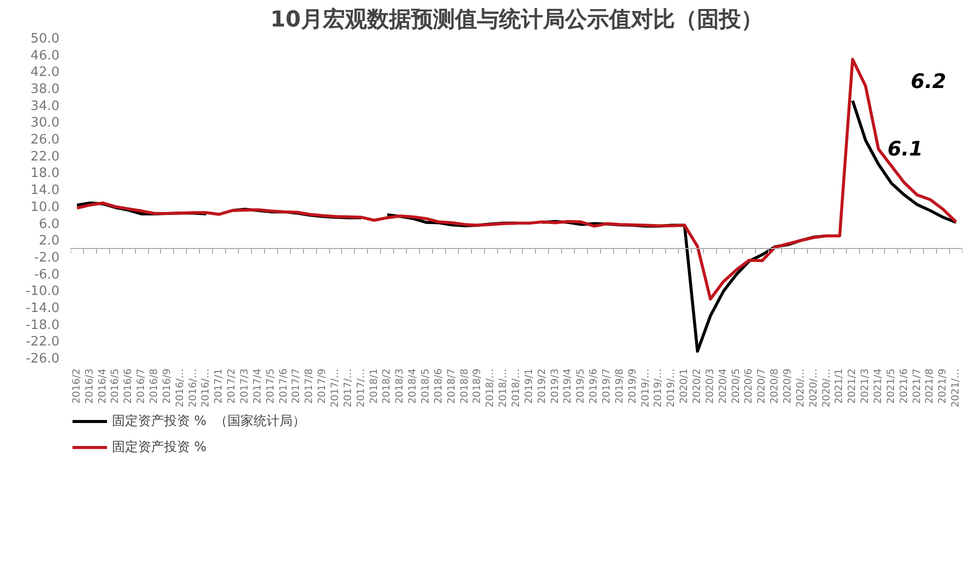  I want to click on annotation: 6.1, so click(905, 148).